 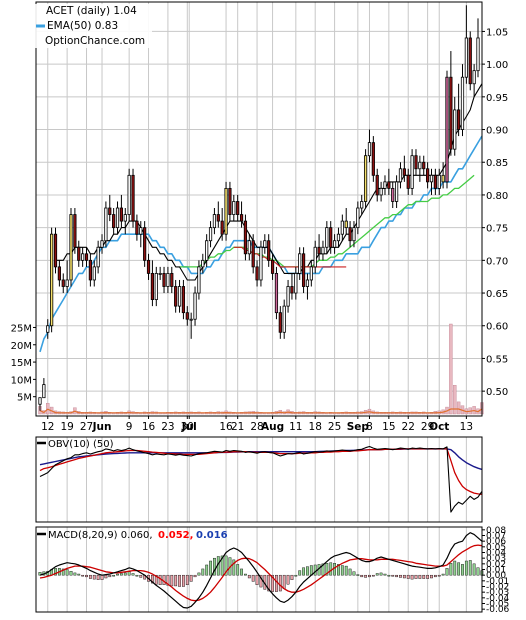 I want to click on date-tick-label: 9, so click(x=129, y=427).